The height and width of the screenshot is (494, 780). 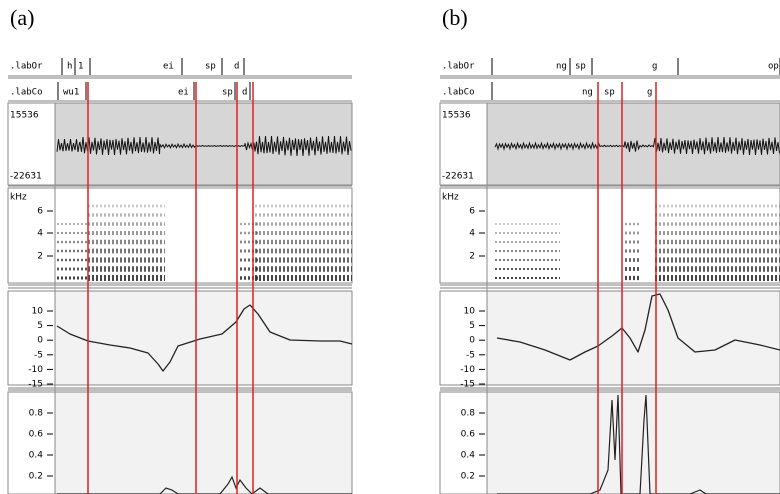 What do you see at coordinates (654, 67) in the screenshot?
I see `tier1-label: g` at bounding box center [654, 67].